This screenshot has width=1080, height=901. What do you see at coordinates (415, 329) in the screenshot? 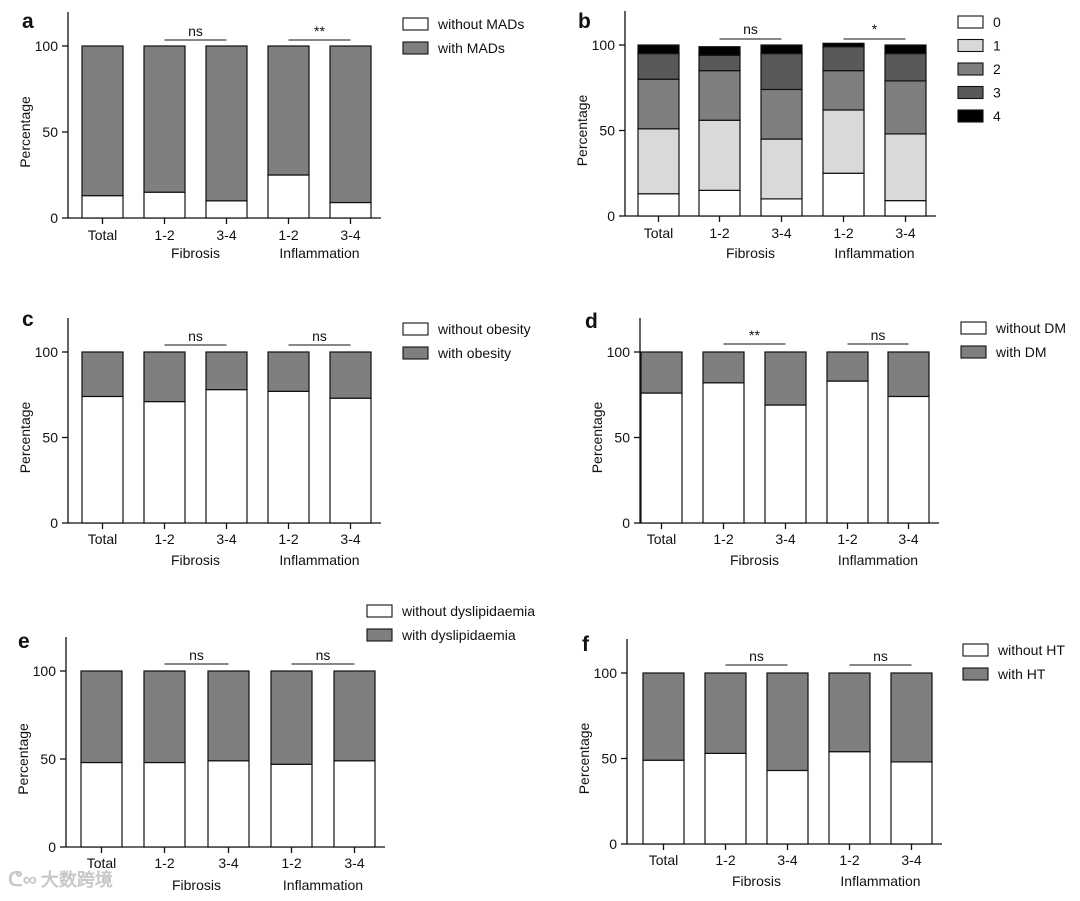
I see `legend-swatch-without-obesity` at bounding box center [415, 329].